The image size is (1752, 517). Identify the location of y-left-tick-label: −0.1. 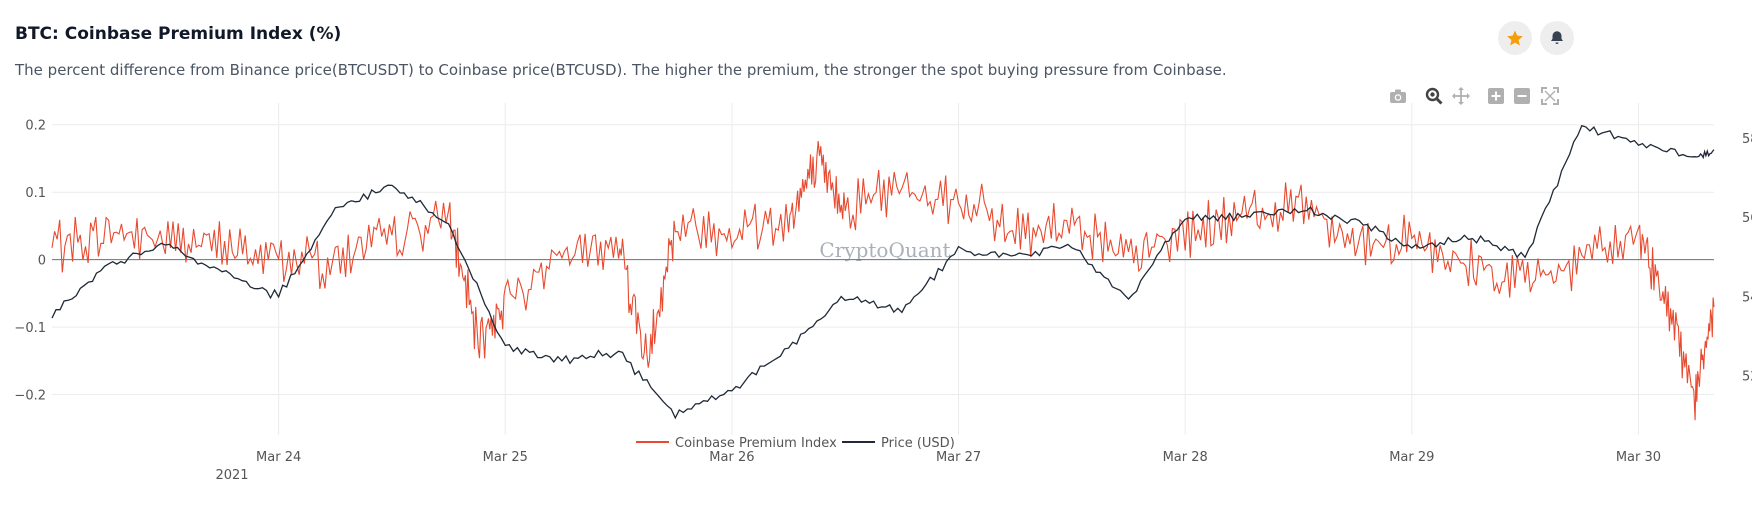
(30, 328).